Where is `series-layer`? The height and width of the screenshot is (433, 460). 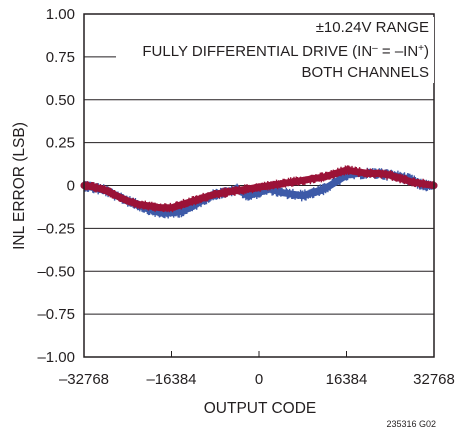 series-layer is located at coordinates (259, 192).